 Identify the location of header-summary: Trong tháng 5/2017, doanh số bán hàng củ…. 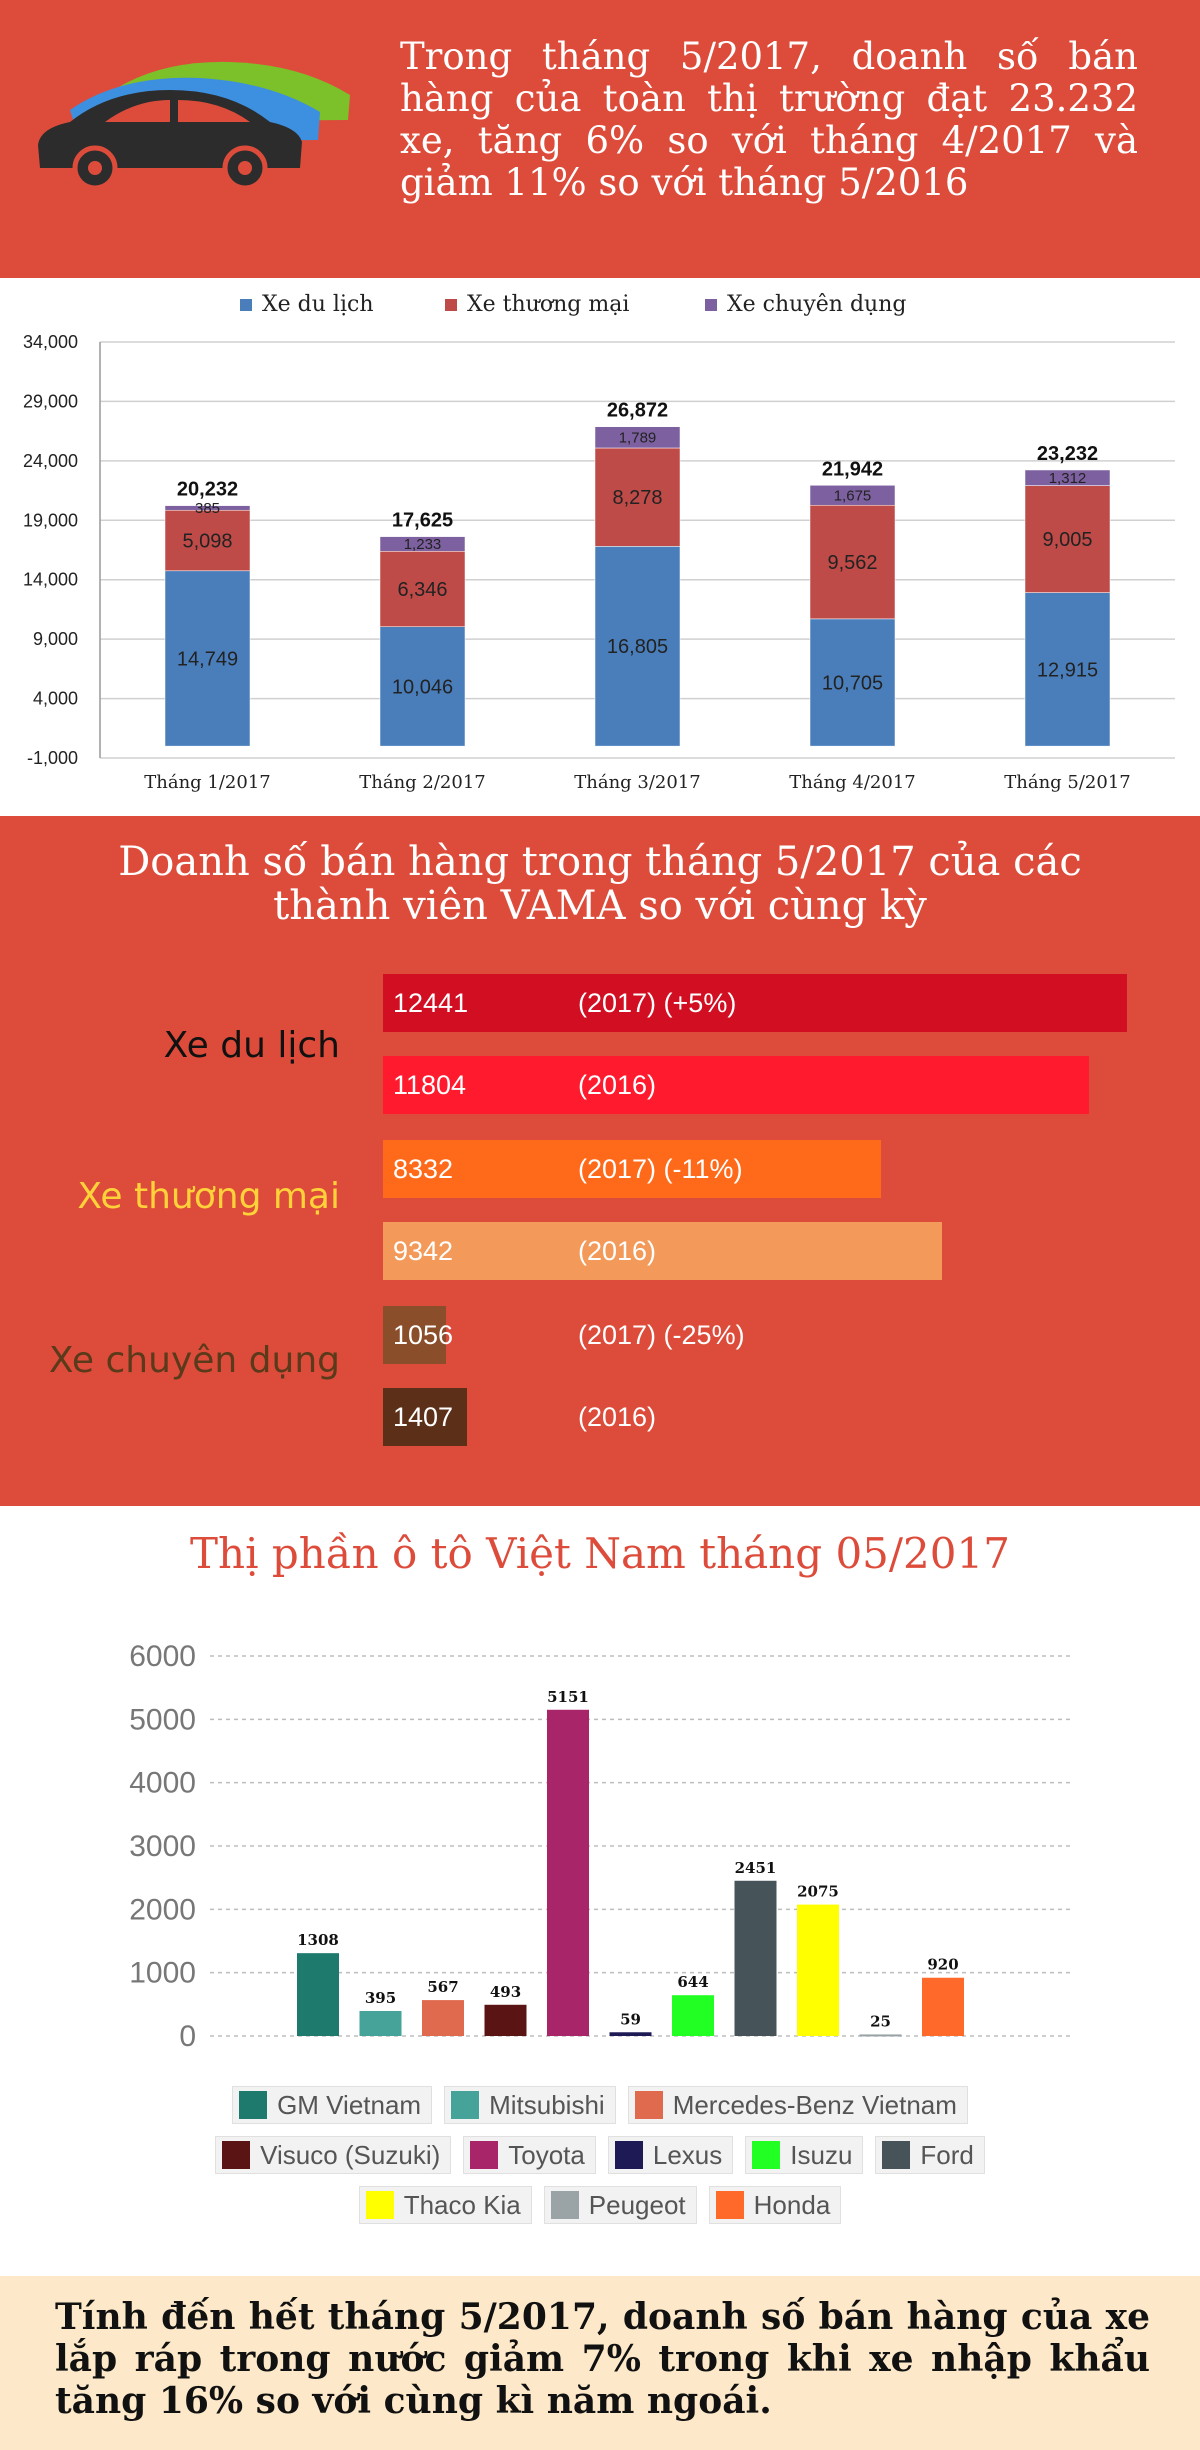
(769, 119).